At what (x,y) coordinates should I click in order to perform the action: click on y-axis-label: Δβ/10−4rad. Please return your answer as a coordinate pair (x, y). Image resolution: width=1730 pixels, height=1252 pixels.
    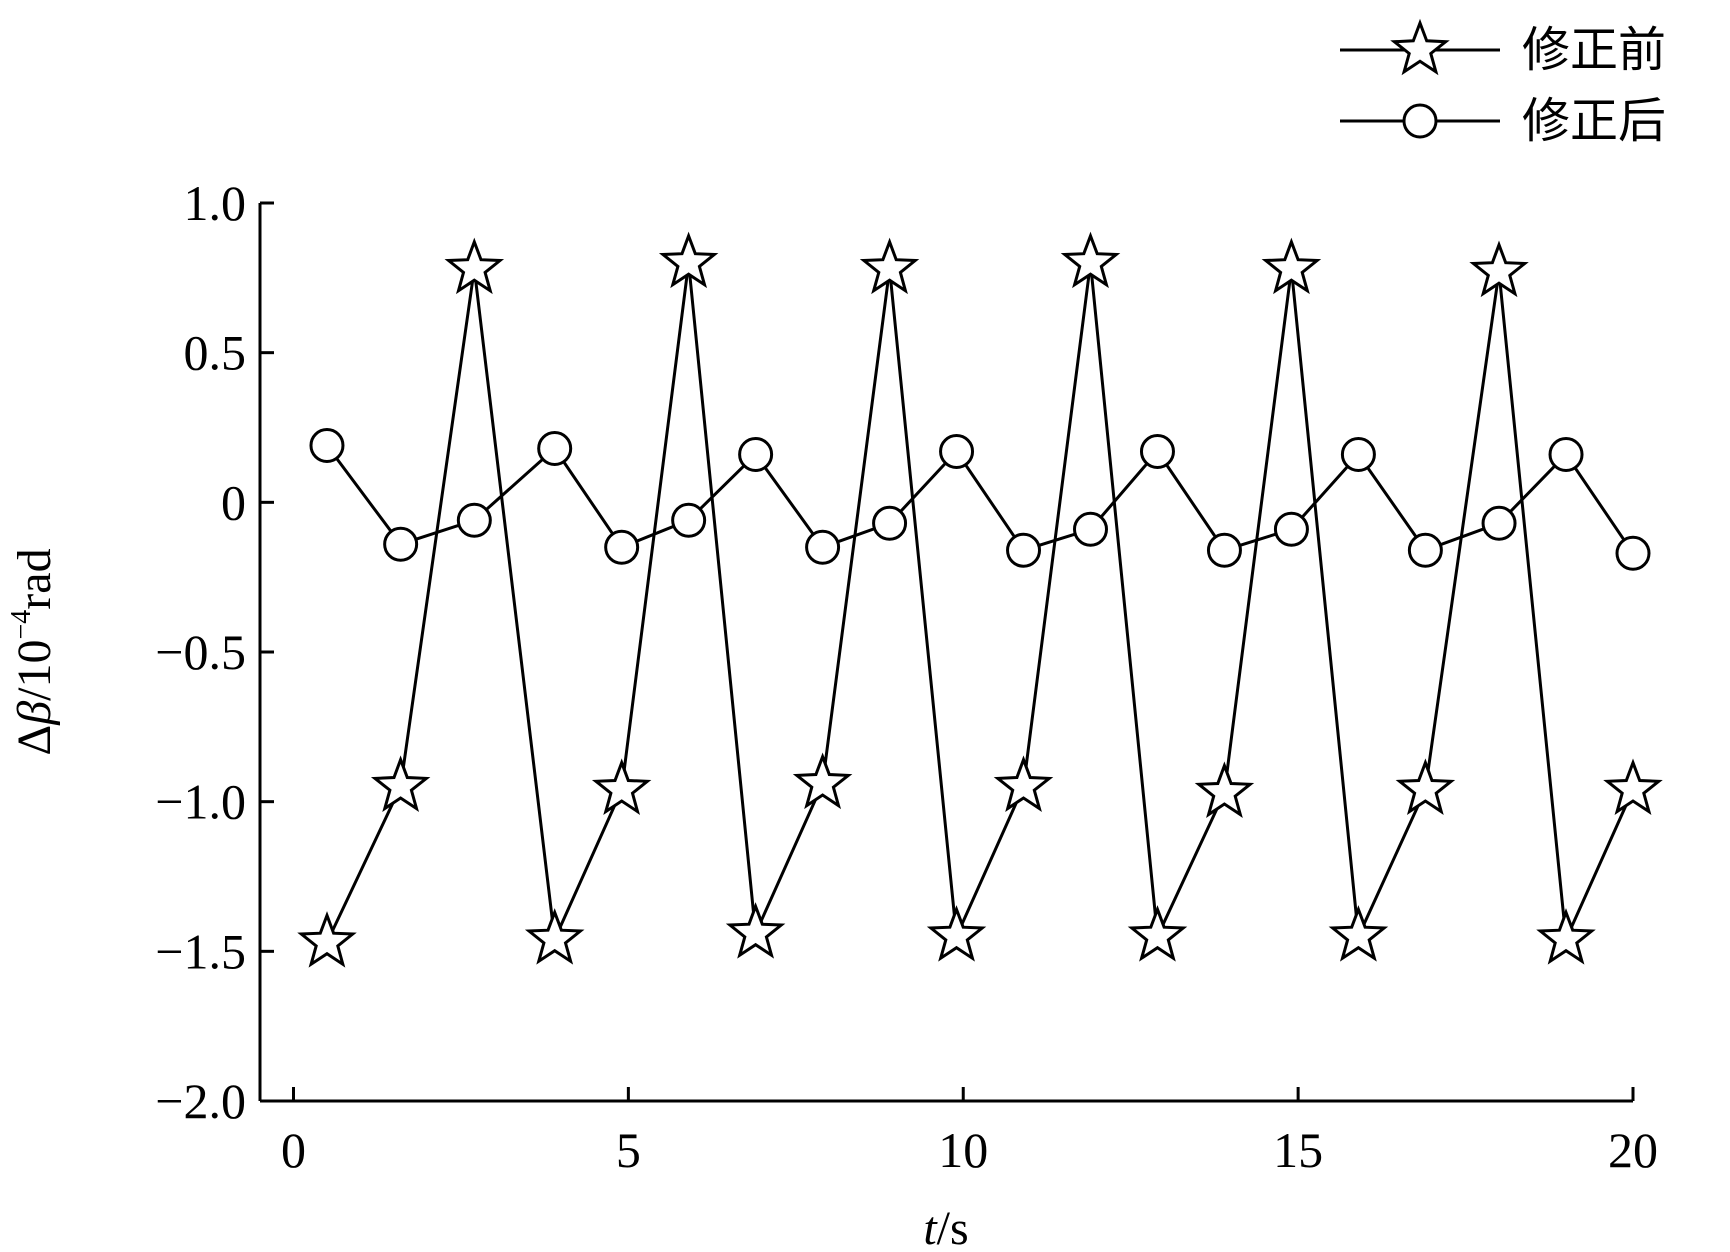
    Looking at the image, I should click on (33, 651).